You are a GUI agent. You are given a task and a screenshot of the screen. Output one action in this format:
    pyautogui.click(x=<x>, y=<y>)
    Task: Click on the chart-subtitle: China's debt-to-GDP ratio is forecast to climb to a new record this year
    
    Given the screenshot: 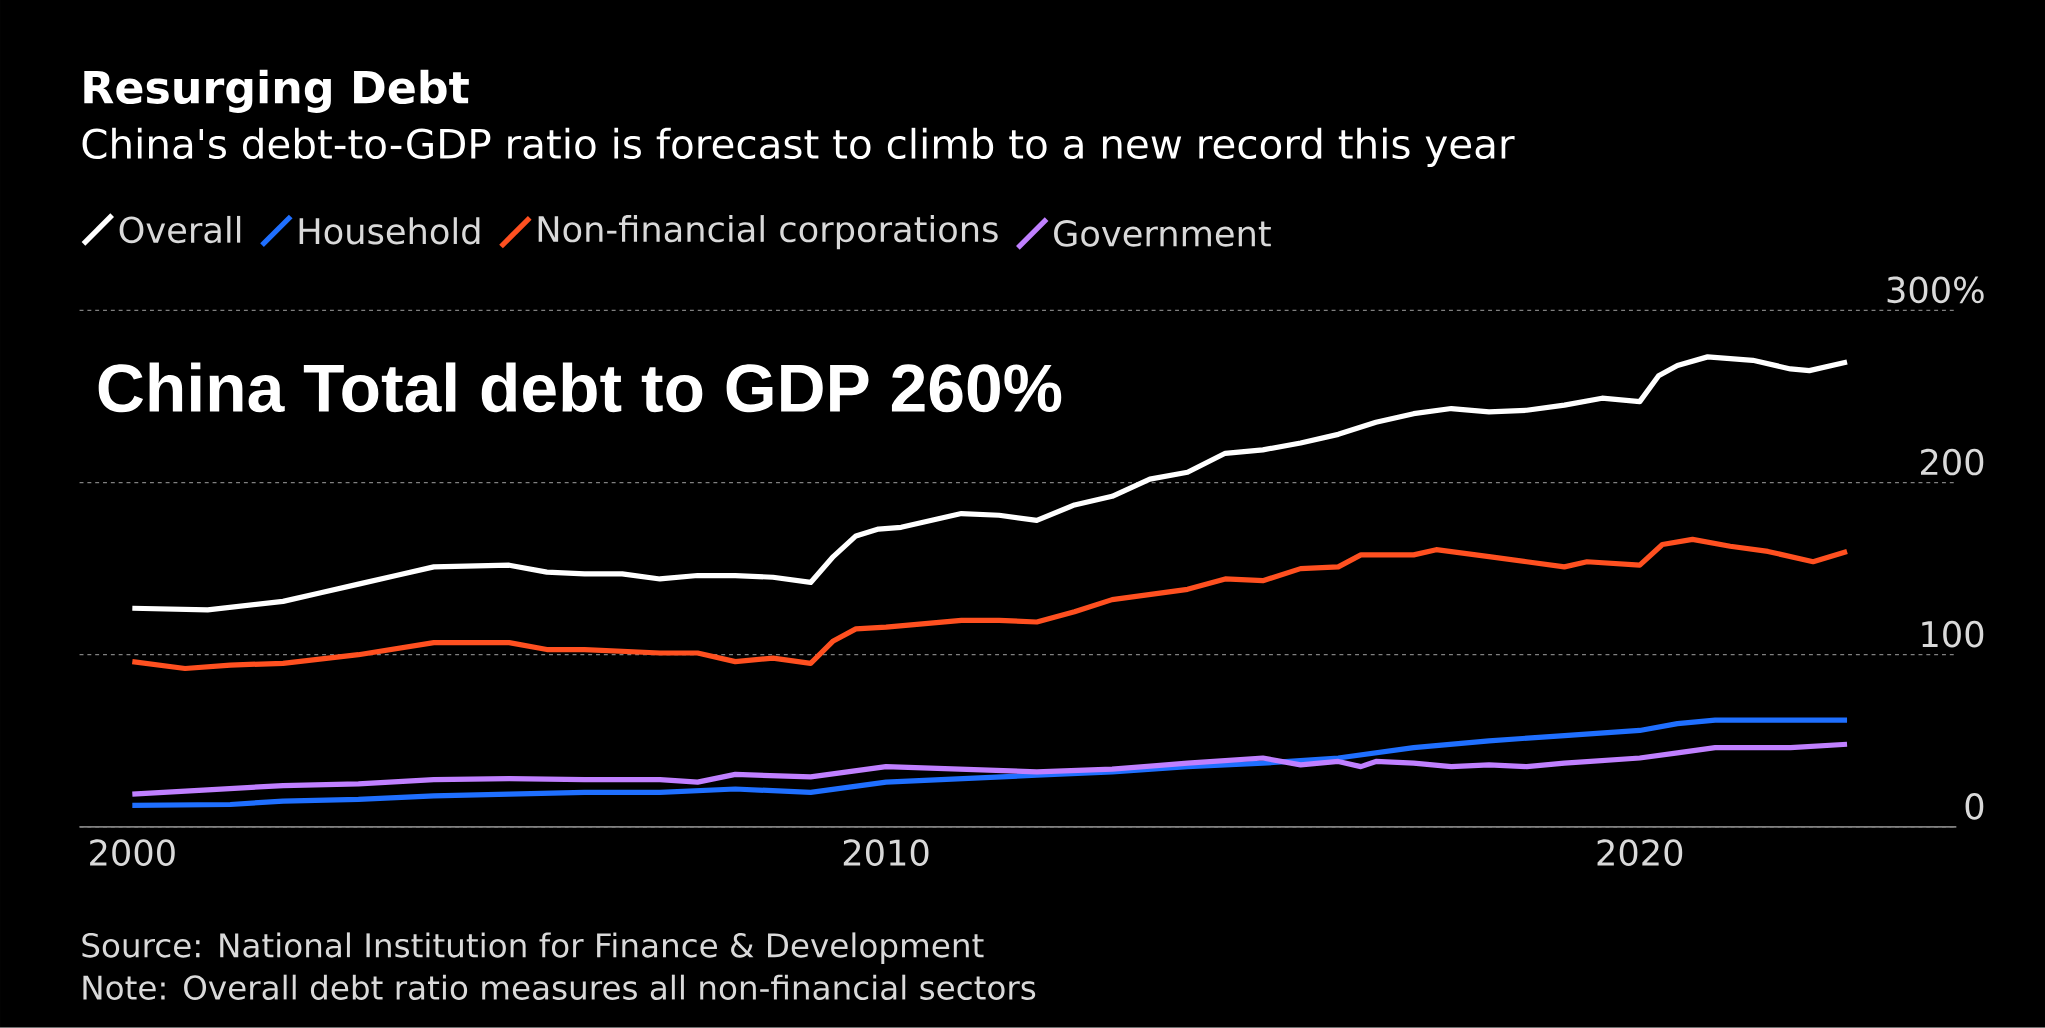 What is the action you would take?
    pyautogui.click(x=798, y=147)
    